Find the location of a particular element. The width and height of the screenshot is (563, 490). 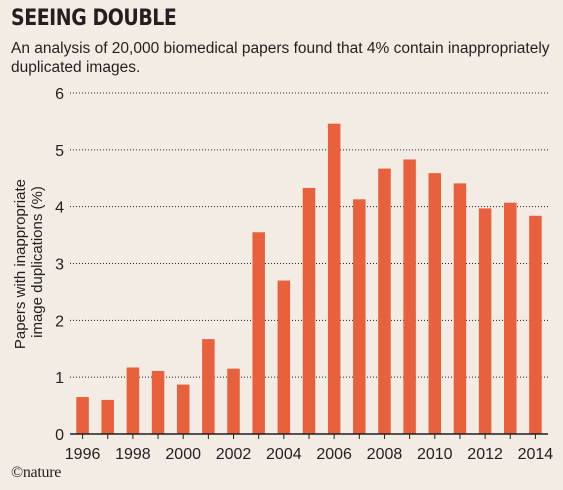

bar-2010 is located at coordinates (435, 303).